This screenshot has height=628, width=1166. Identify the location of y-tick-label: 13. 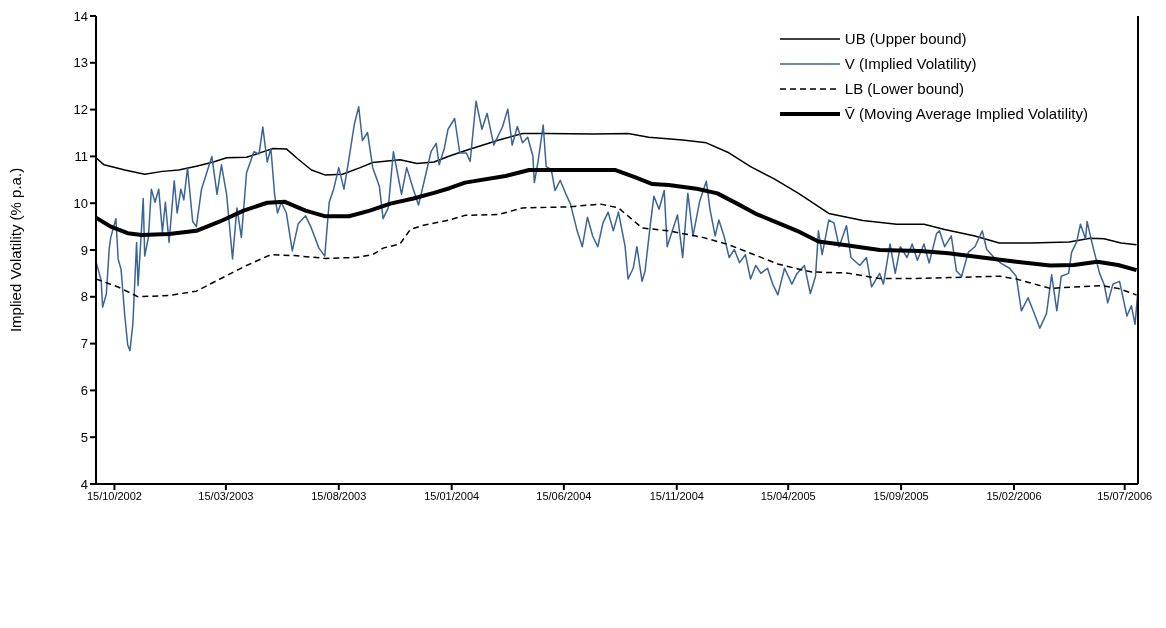
(80, 63).